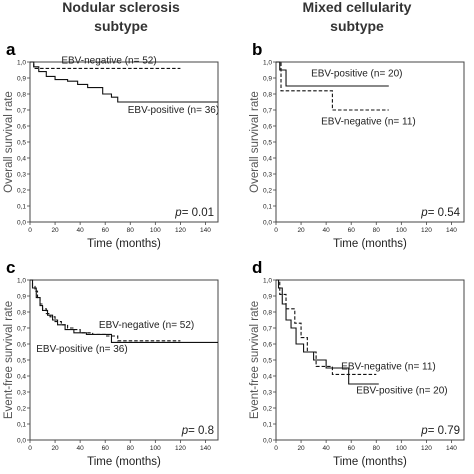 This screenshot has height=474, width=474. I want to click on series-label-ebv-positive: EBV-positive (n= 36), so click(81, 349).